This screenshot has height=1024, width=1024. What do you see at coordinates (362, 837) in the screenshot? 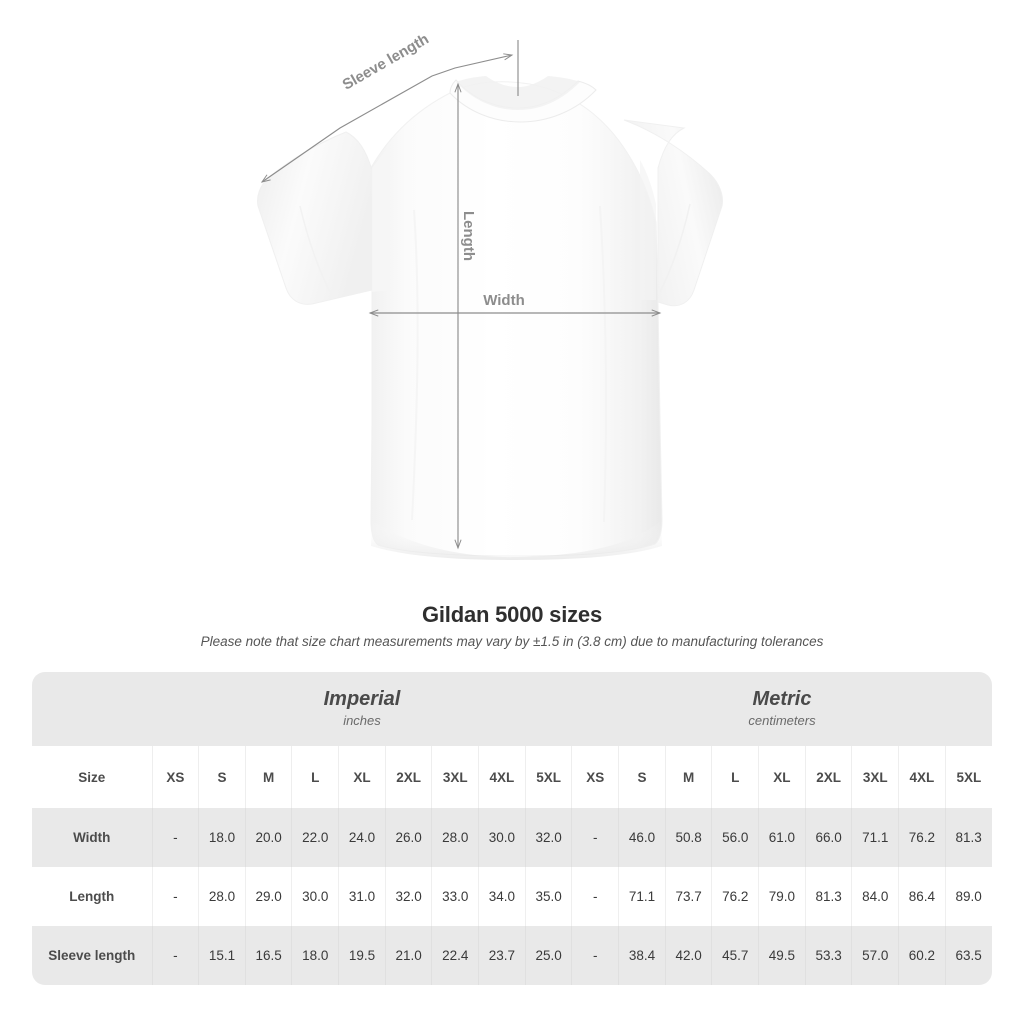
I see `cell-width-imperial-xl: 24.0` at bounding box center [362, 837].